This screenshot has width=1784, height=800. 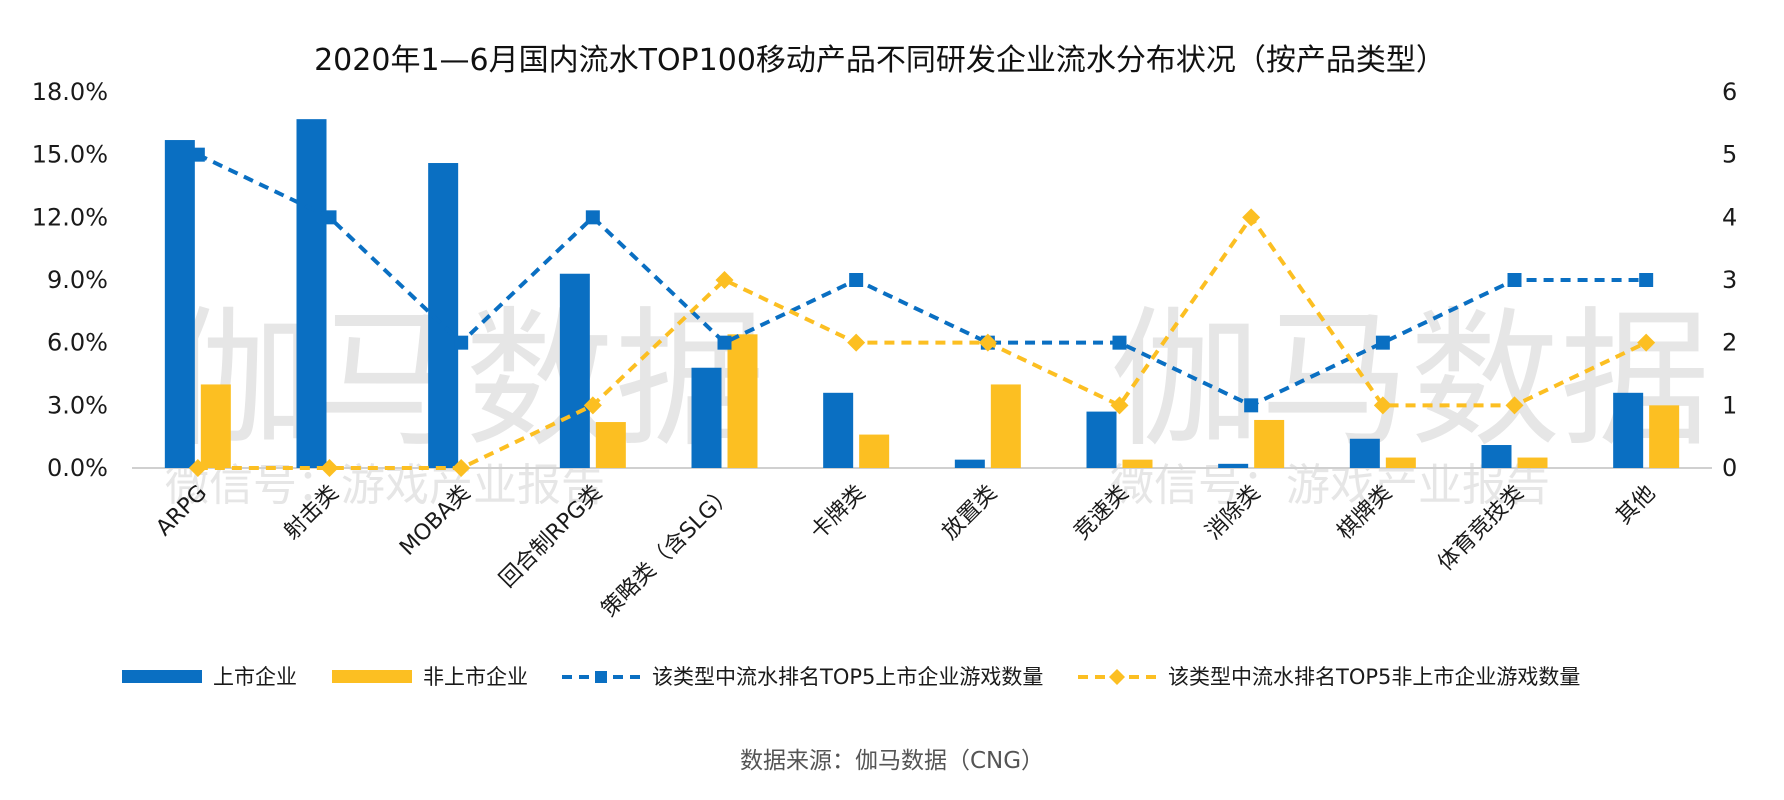 What do you see at coordinates (1729, 92) in the screenshot?
I see `y-right-tick-label: 6` at bounding box center [1729, 92].